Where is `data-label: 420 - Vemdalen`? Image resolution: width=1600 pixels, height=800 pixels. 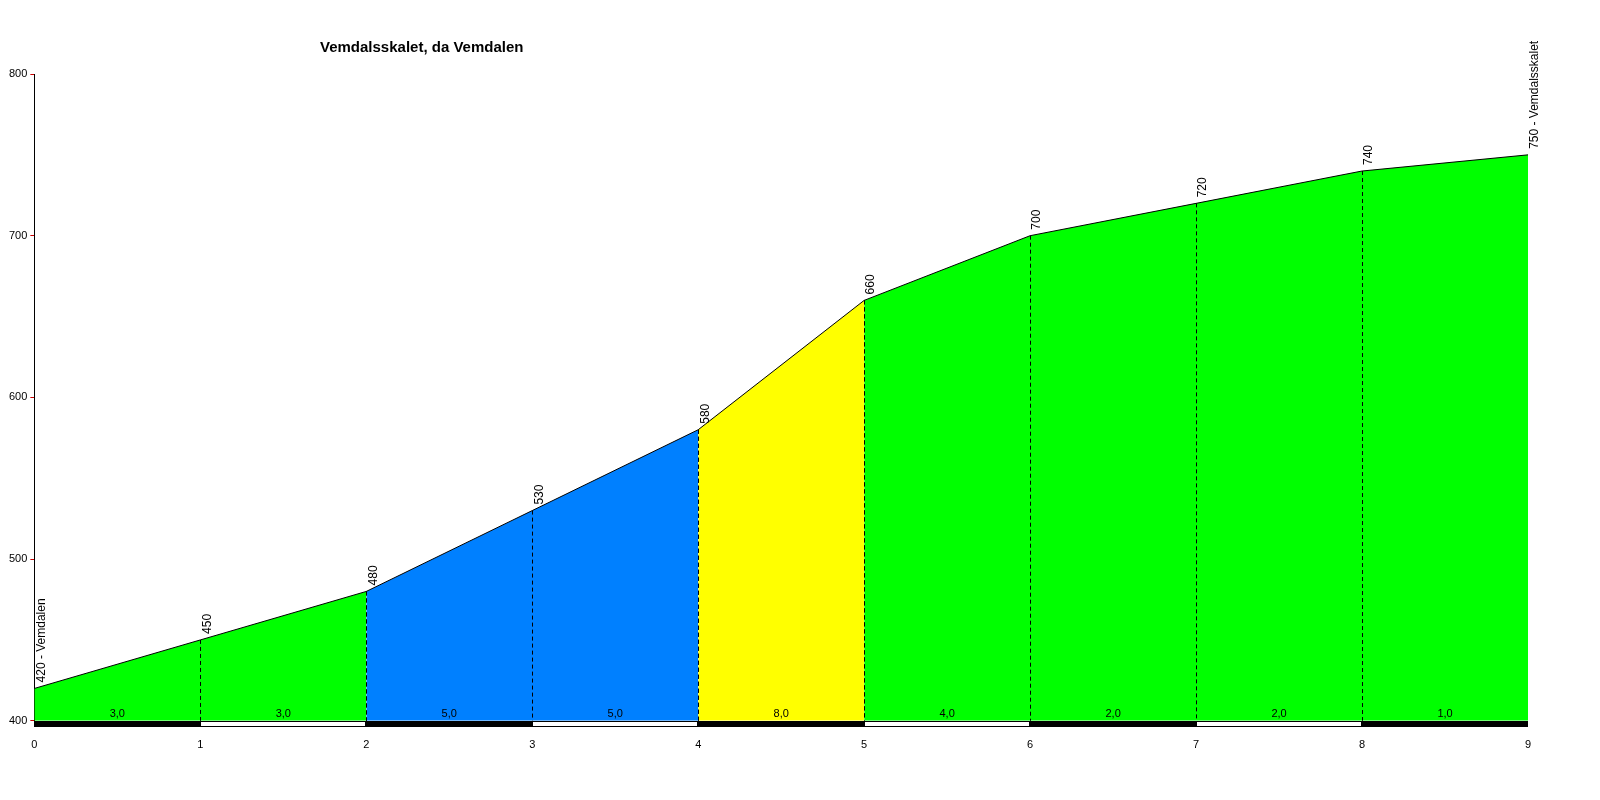 data-label: 420 - Vemdalen is located at coordinates (40, 640).